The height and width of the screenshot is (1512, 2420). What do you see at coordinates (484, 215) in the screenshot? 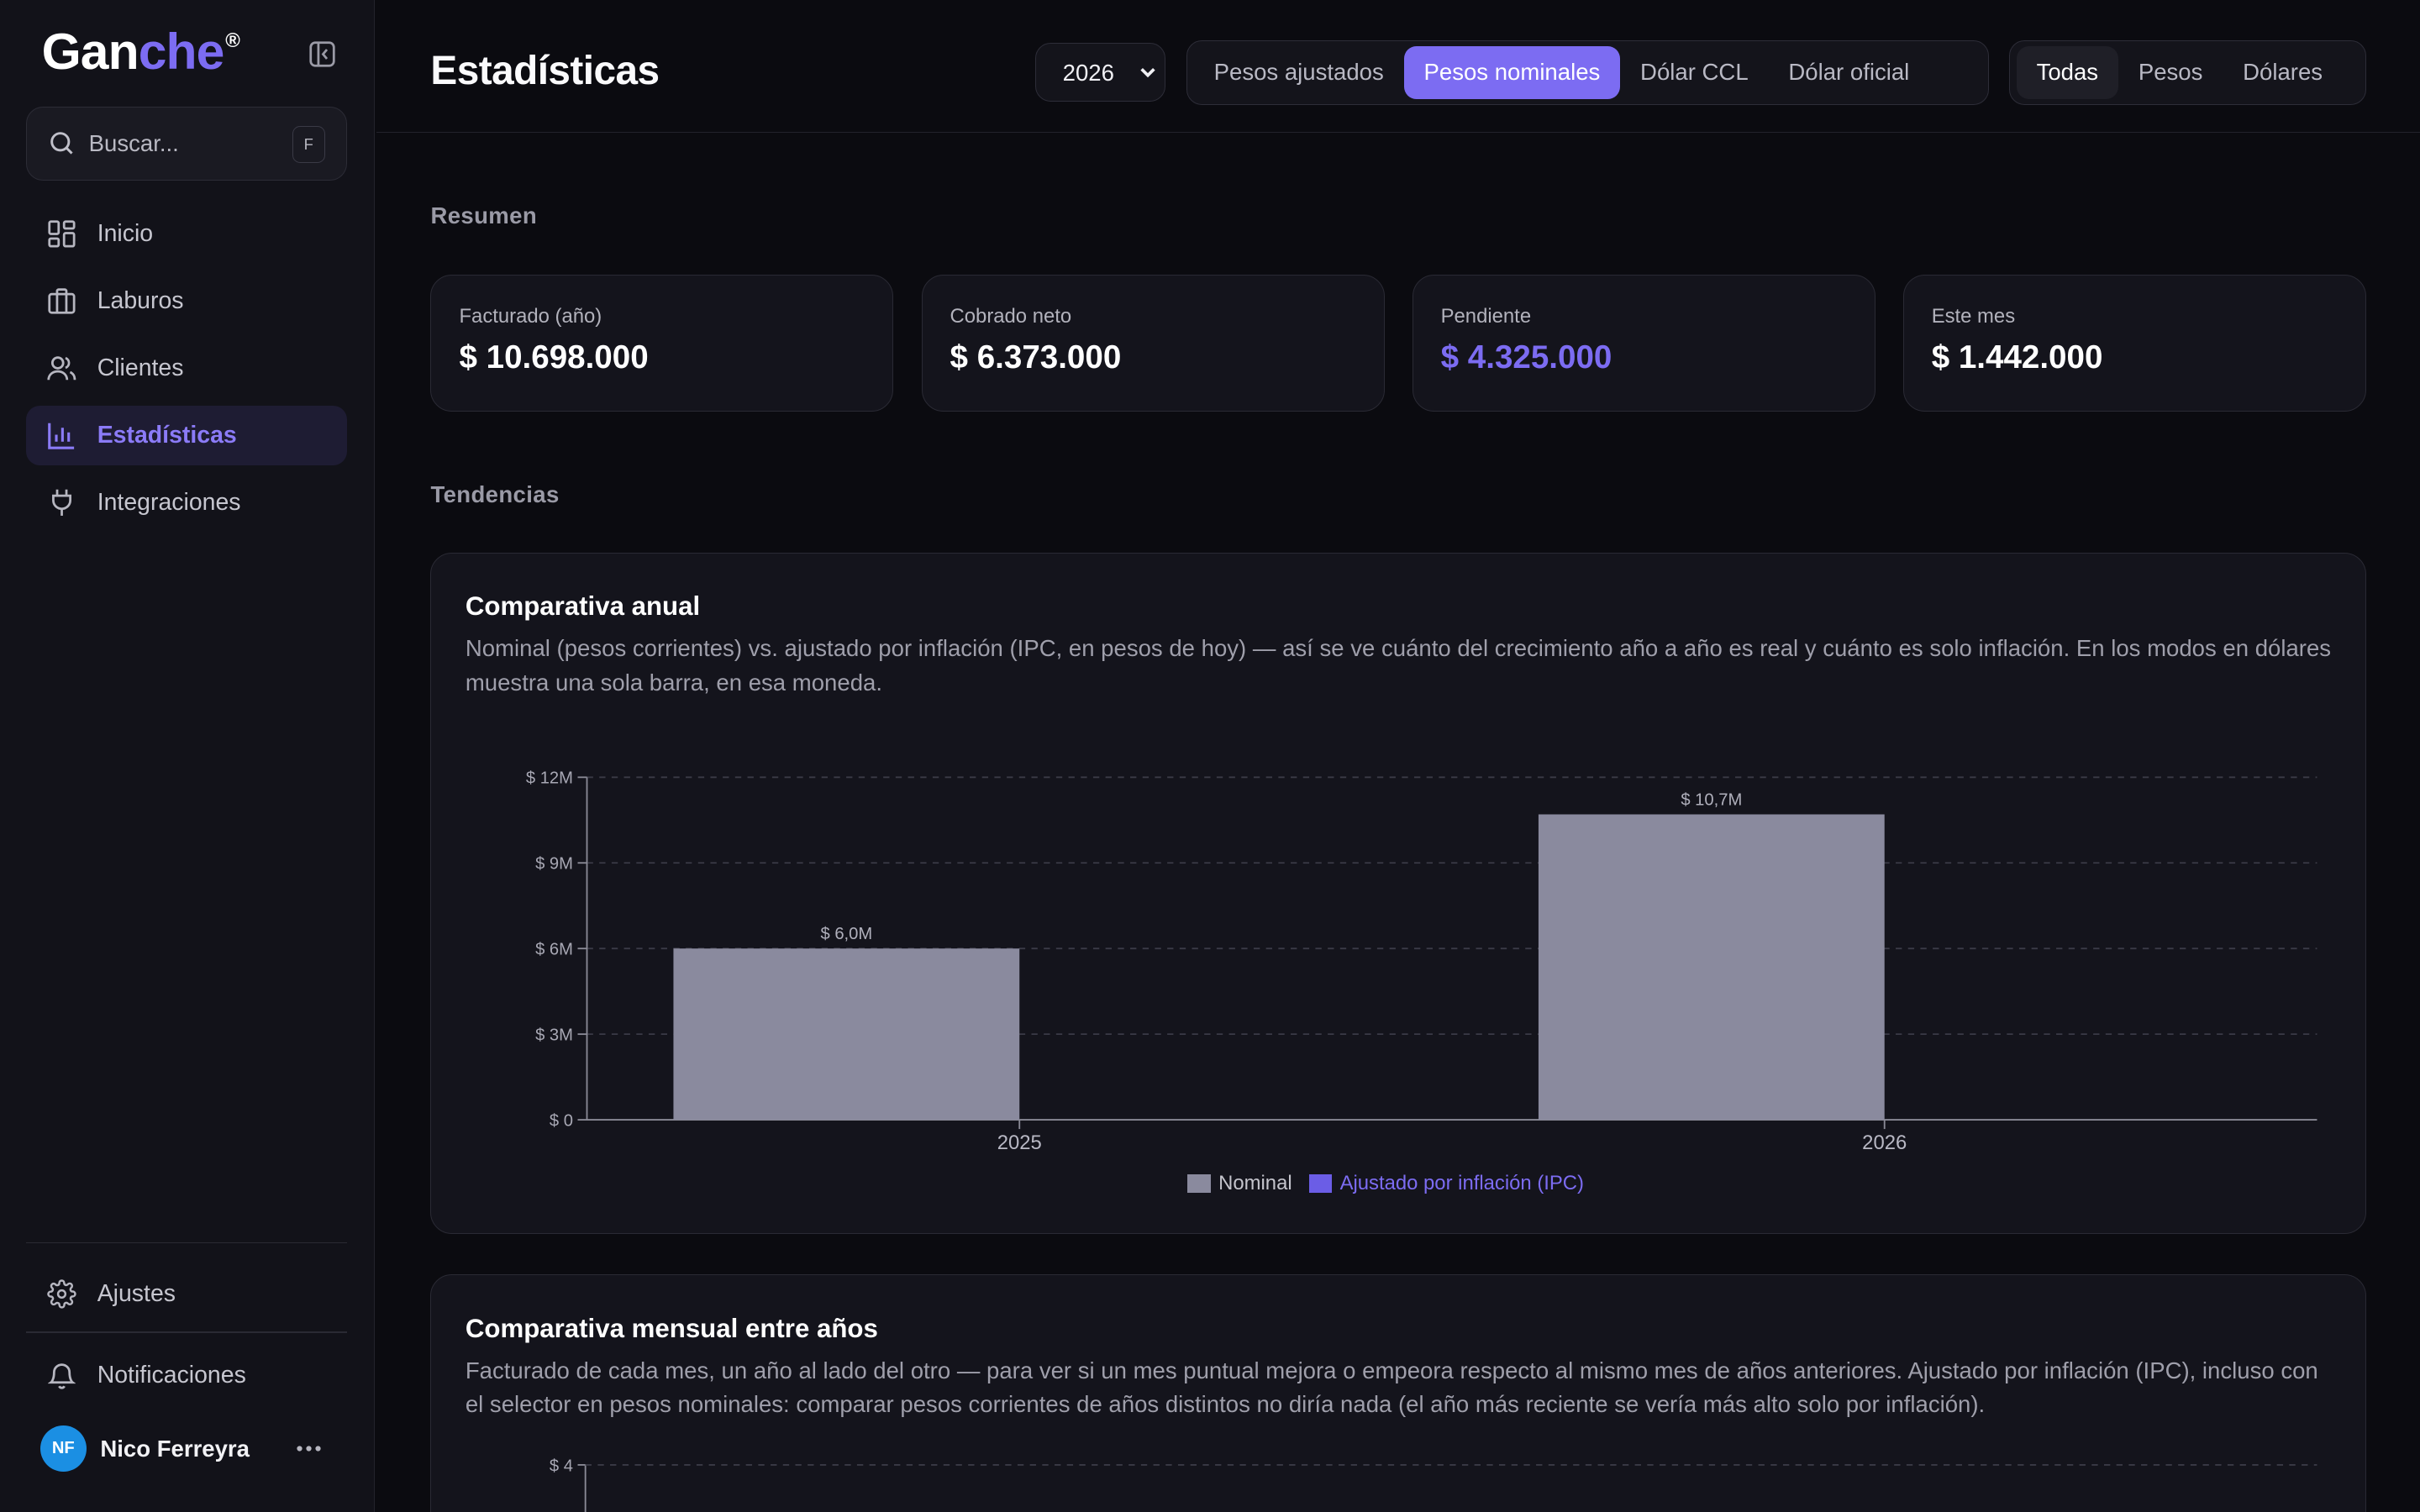
I see `summary-section-label: Resumen` at bounding box center [484, 215].